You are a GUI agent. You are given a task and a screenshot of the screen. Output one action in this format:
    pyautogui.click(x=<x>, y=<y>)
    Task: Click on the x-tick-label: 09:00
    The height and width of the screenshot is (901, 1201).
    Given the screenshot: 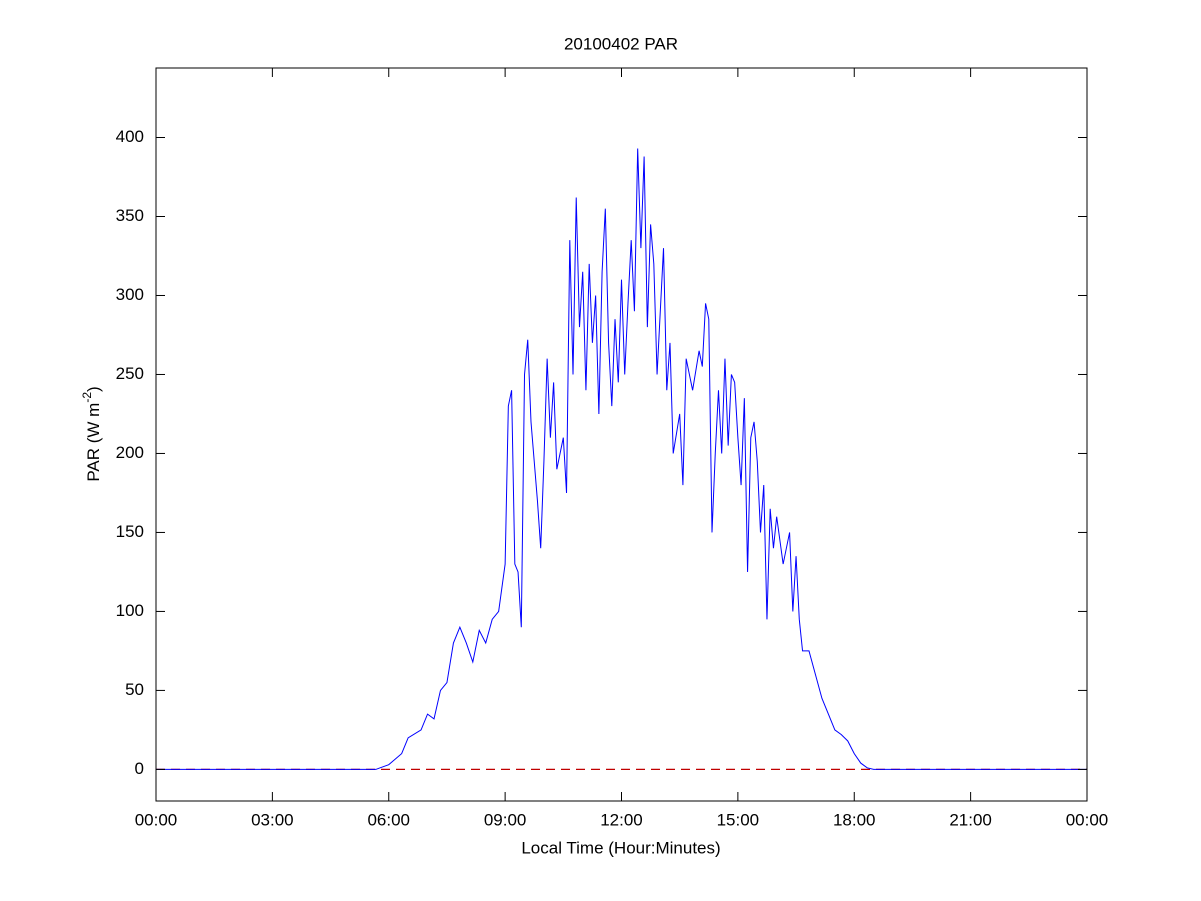 What is the action you would take?
    pyautogui.click(x=505, y=819)
    